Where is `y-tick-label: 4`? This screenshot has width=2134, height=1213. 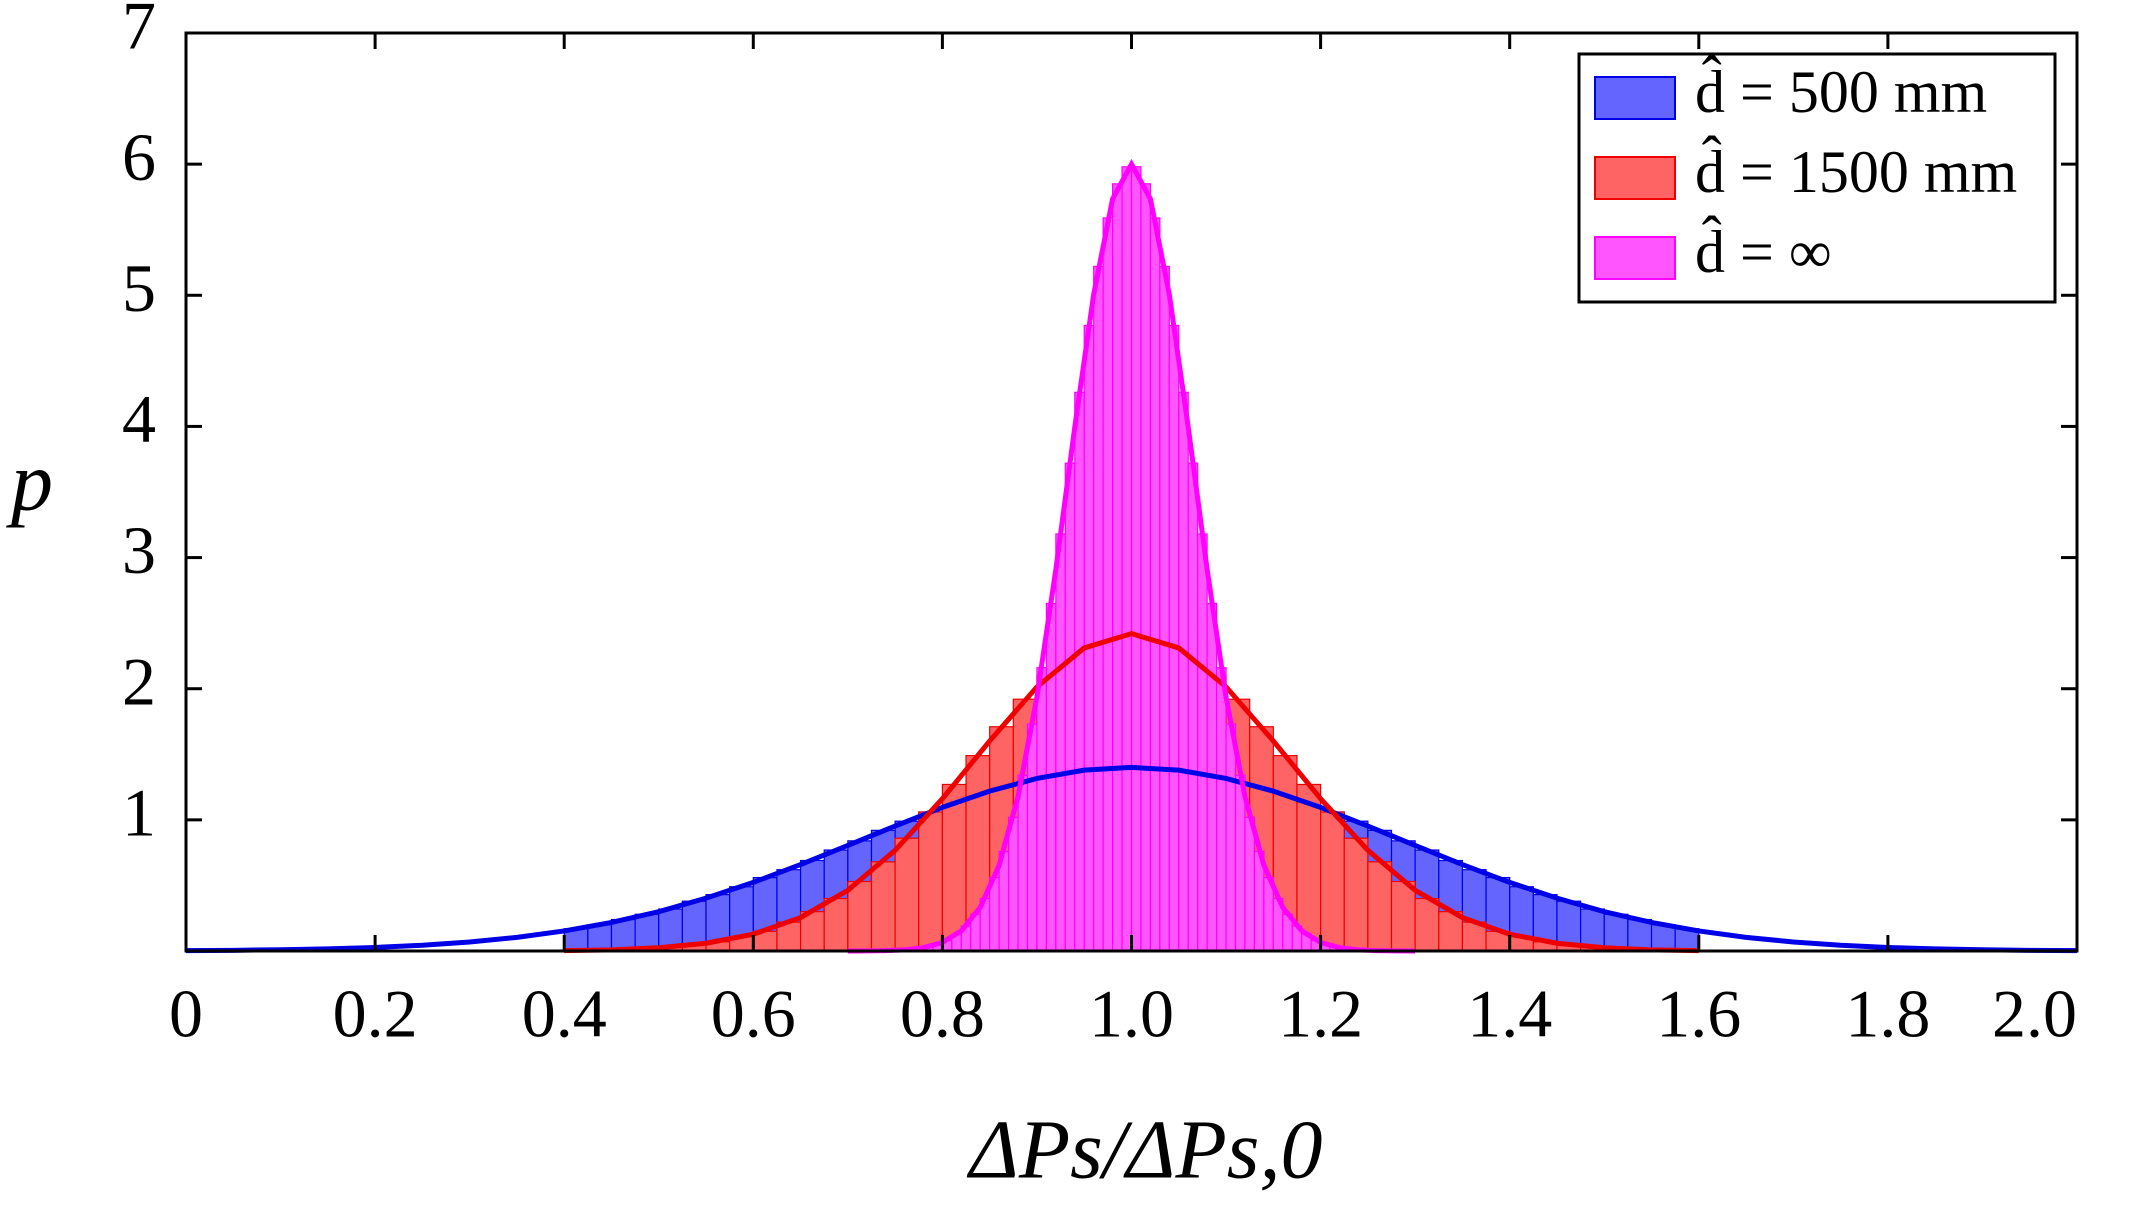 y-tick-label: 4 is located at coordinates (139, 419).